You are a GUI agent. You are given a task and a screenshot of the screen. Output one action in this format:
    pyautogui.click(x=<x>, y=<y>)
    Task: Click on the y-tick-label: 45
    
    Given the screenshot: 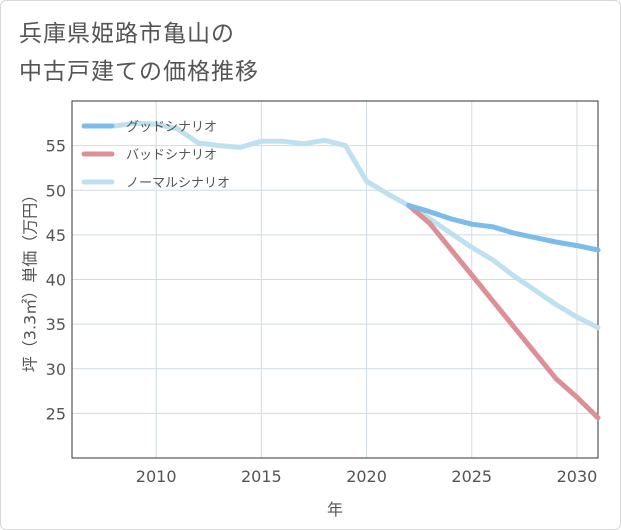 What is the action you would take?
    pyautogui.click(x=56, y=235)
    